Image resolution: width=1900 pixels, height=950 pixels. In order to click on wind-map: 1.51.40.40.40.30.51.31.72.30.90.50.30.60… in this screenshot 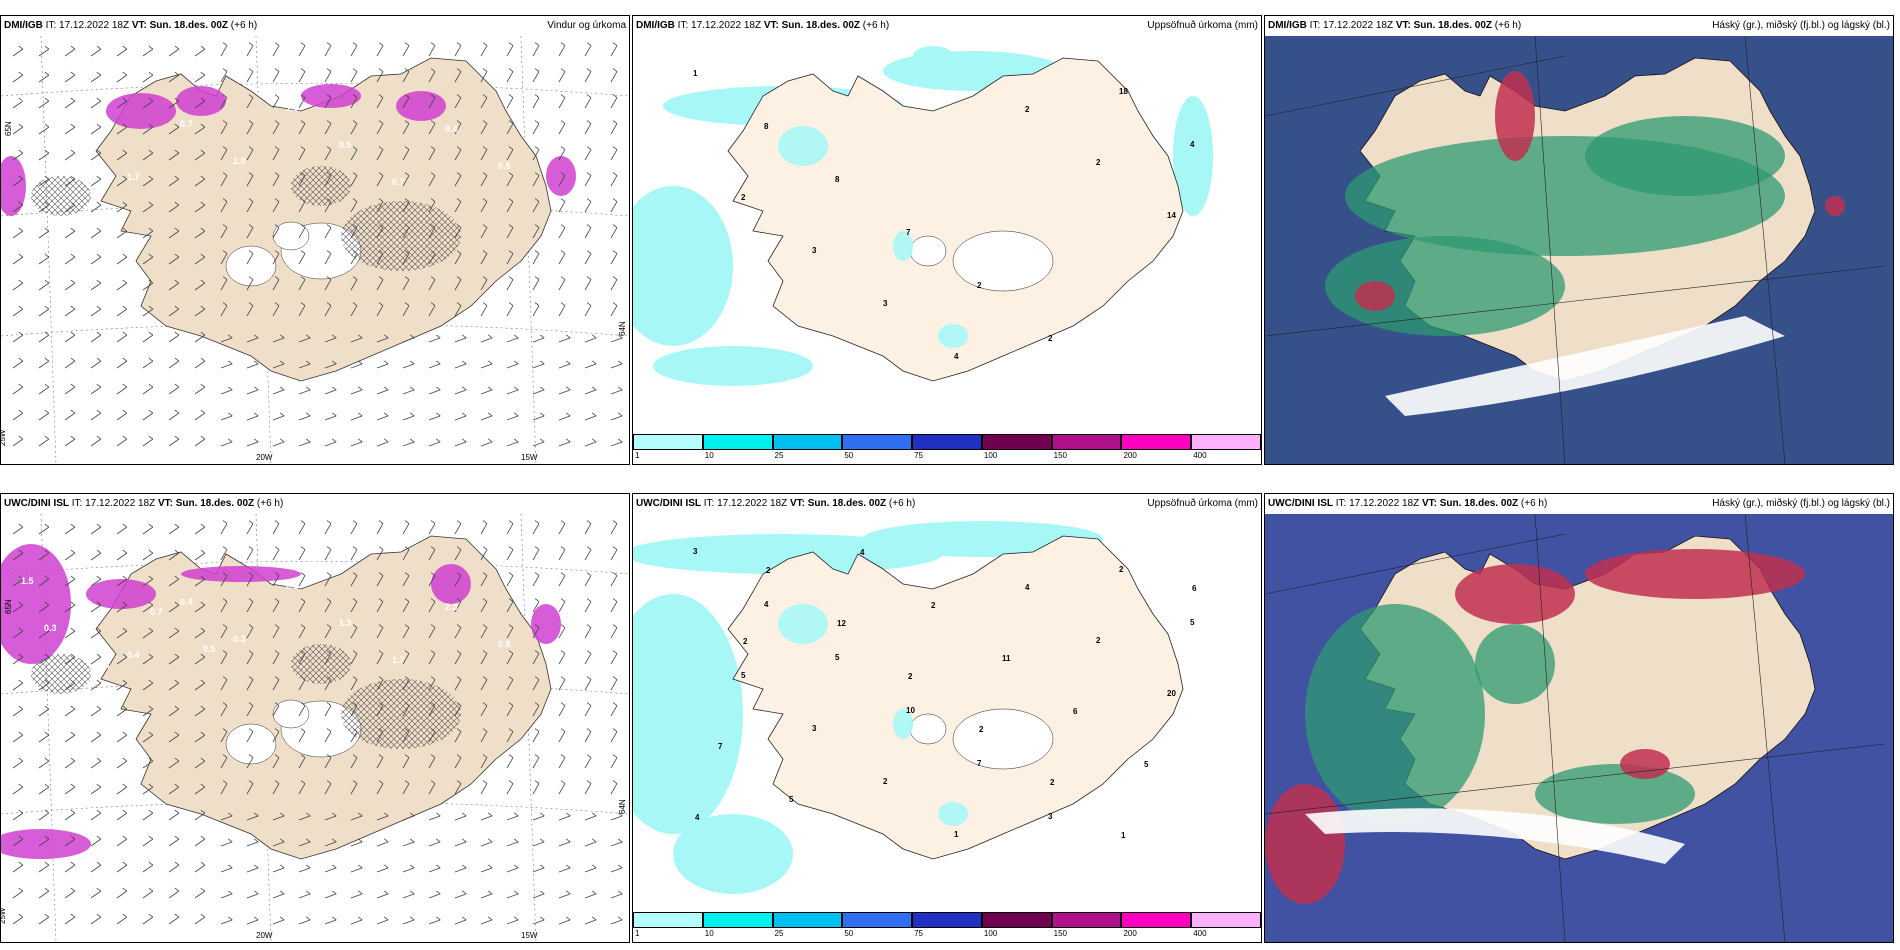, I will do `click(315, 728)`.